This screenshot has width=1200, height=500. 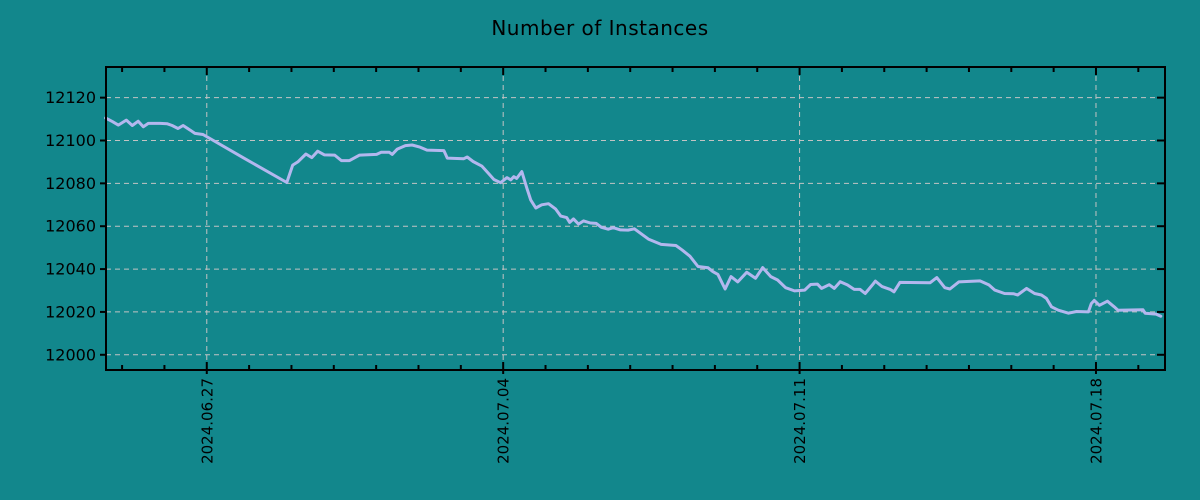 I want to click on y-tick-label: 12060, so click(x=70, y=226).